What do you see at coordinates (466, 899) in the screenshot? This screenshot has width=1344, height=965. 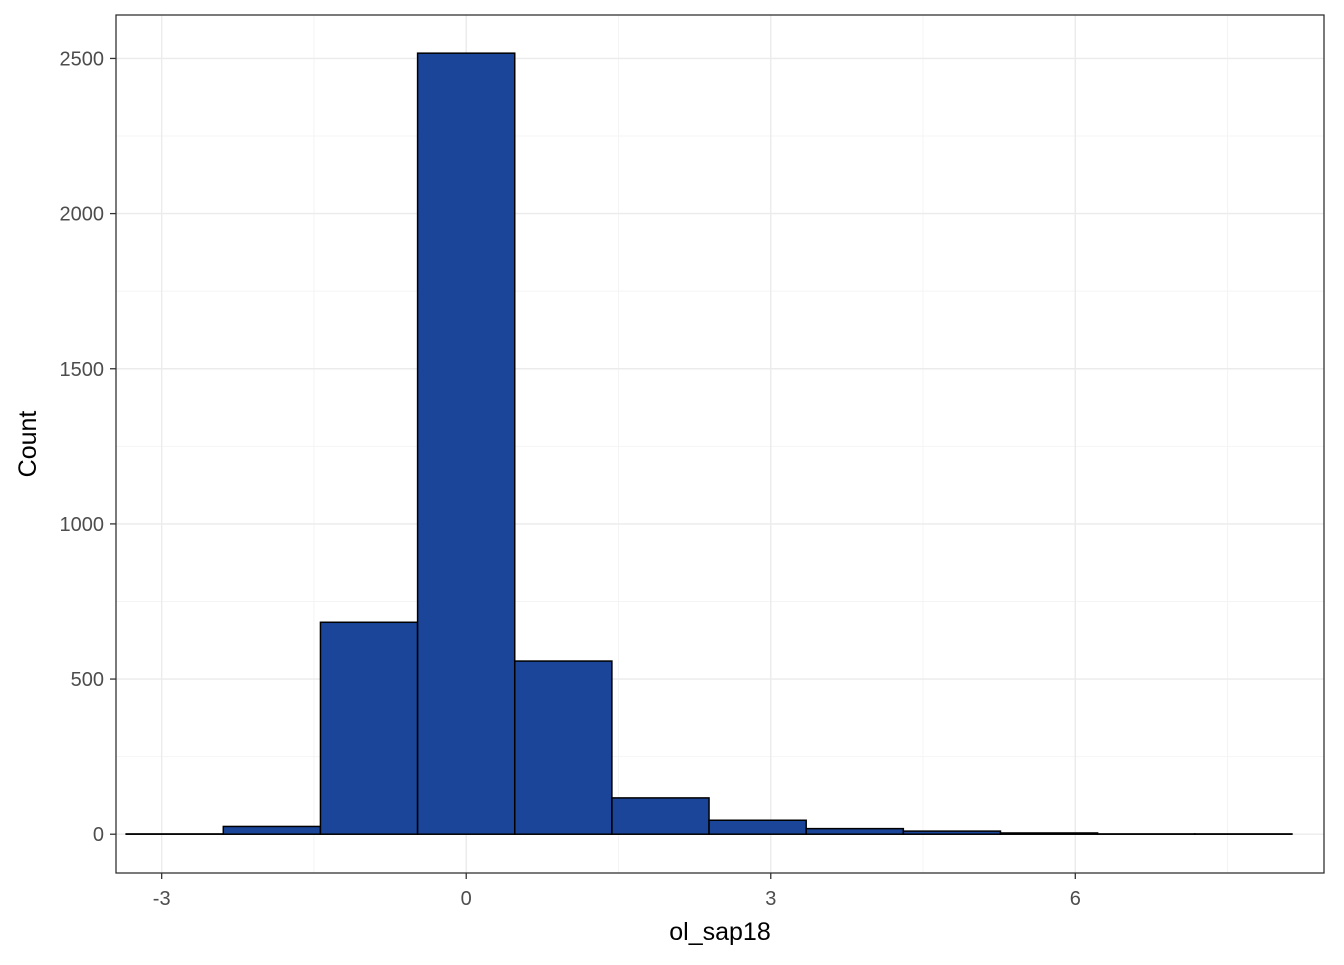 I see `x-tick-label: 0` at bounding box center [466, 899].